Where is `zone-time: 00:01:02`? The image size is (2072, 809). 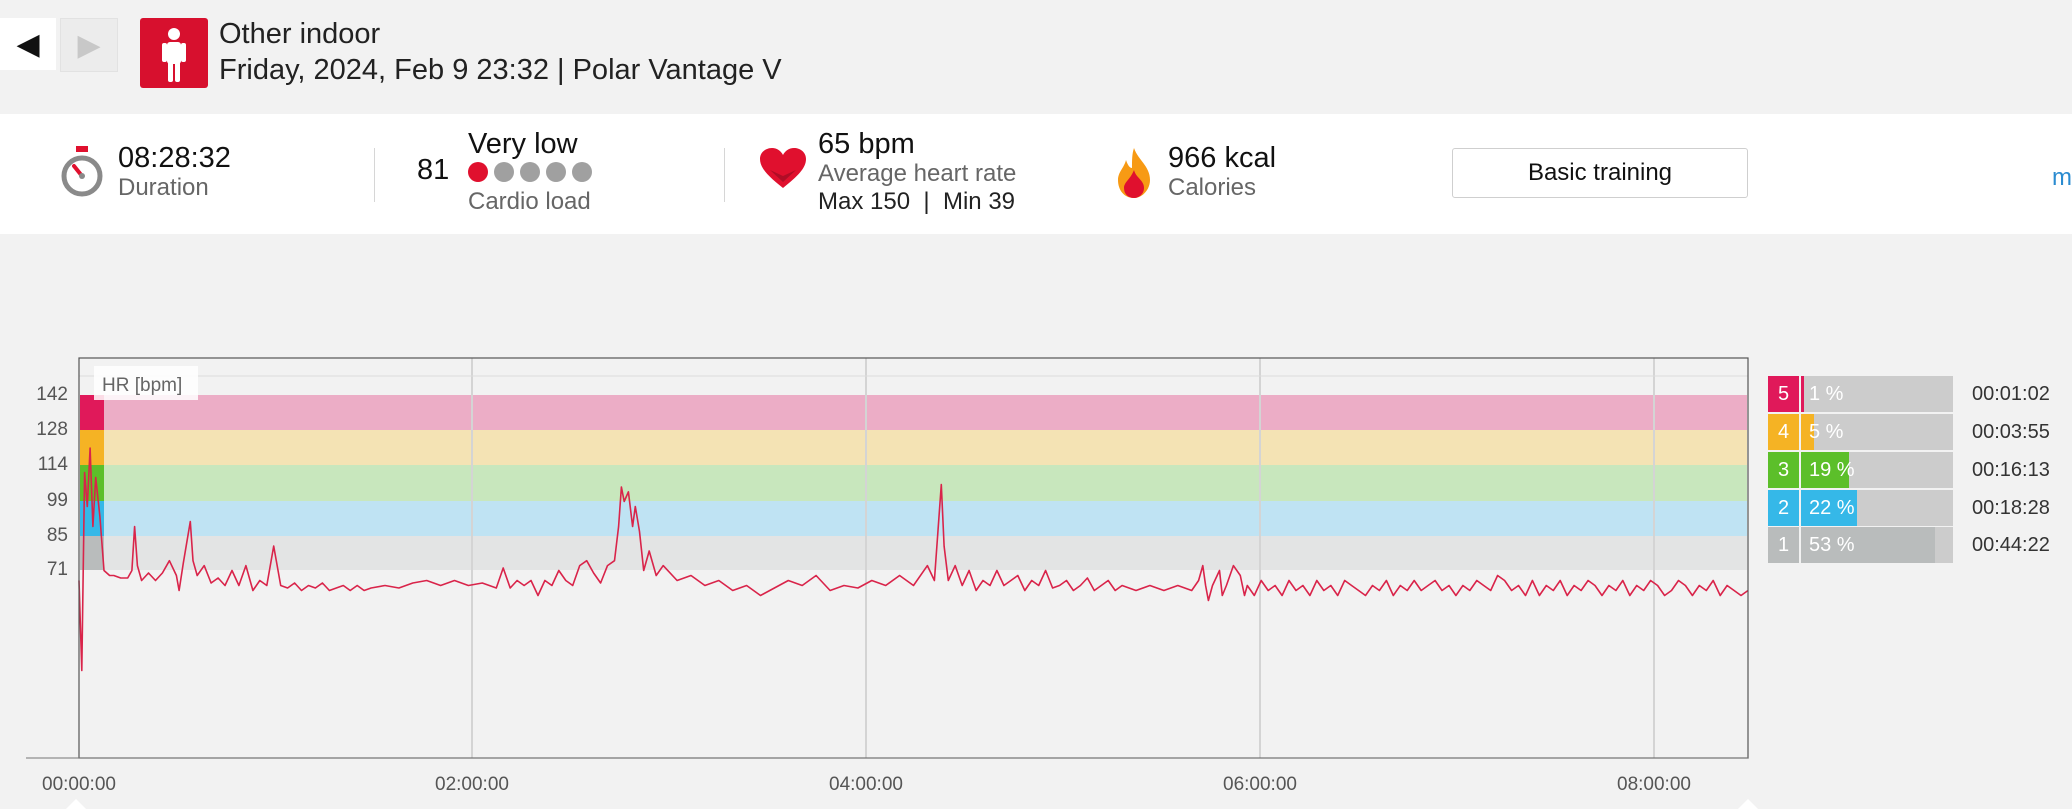
zone-time: 00:01:02 is located at coordinates (2011, 394).